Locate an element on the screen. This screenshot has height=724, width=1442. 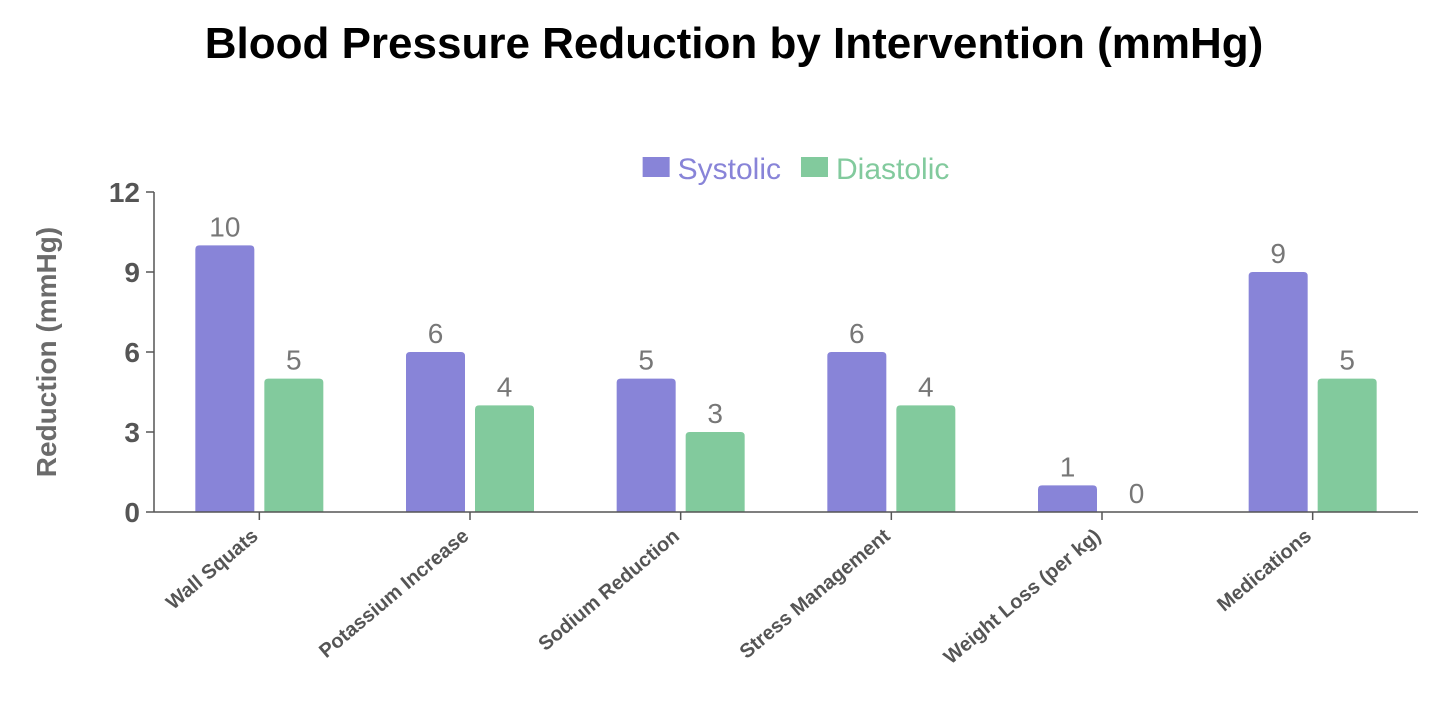
y-tick-label: 6 is located at coordinates (132, 352).